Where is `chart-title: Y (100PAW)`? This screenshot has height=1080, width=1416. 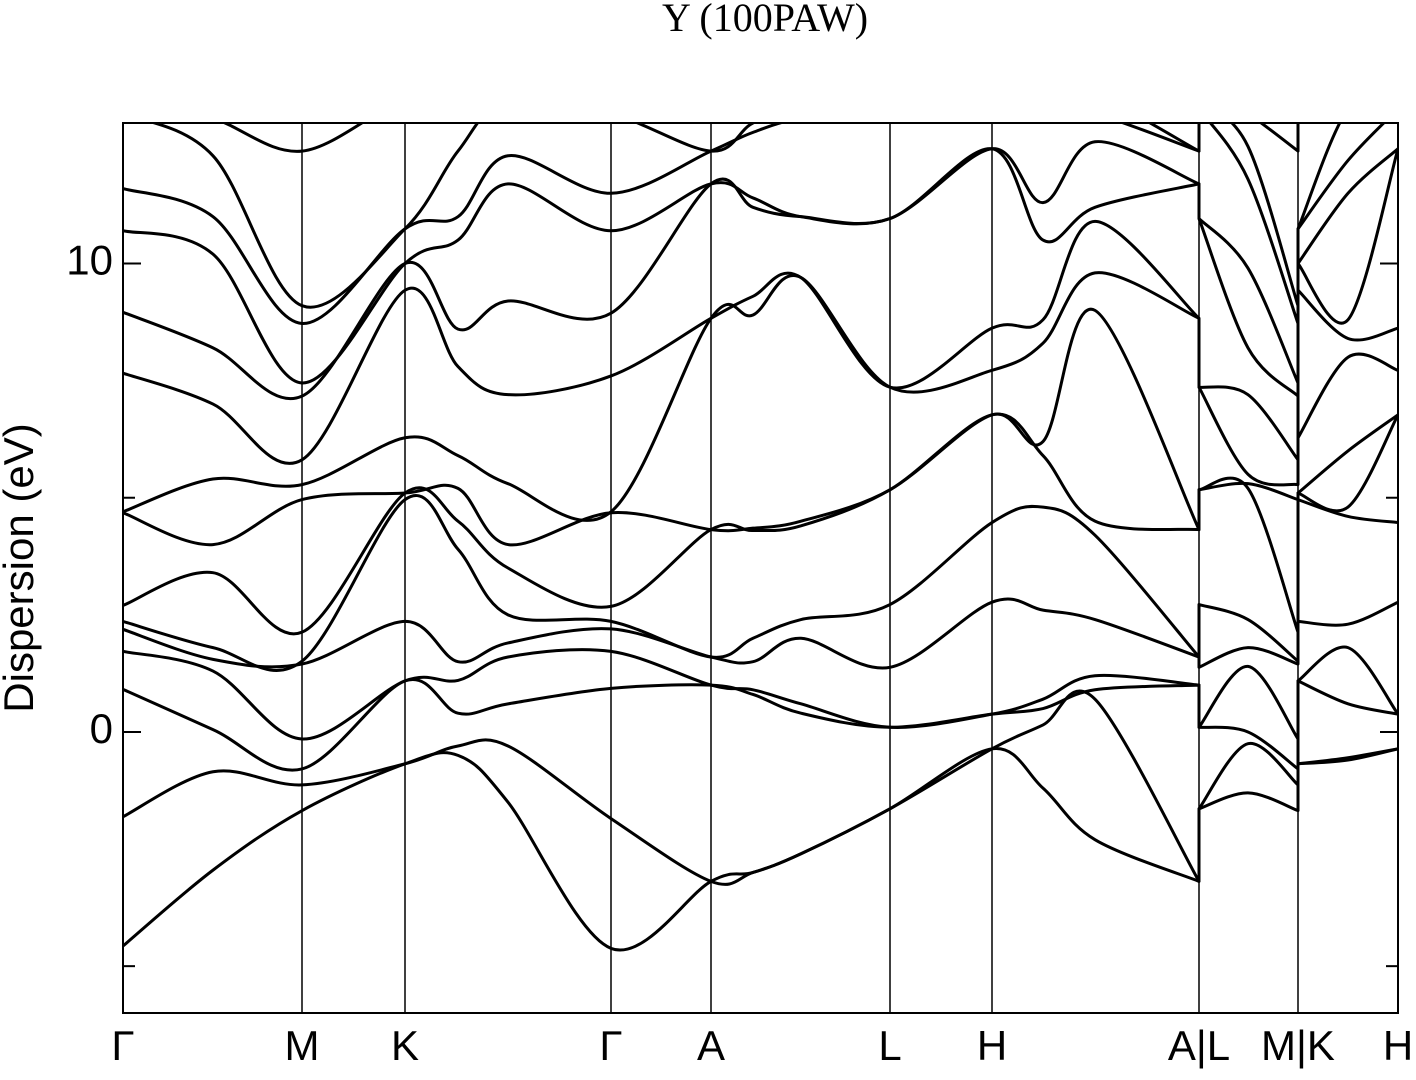
chart-title: Y (100PAW) is located at coordinates (765, 20).